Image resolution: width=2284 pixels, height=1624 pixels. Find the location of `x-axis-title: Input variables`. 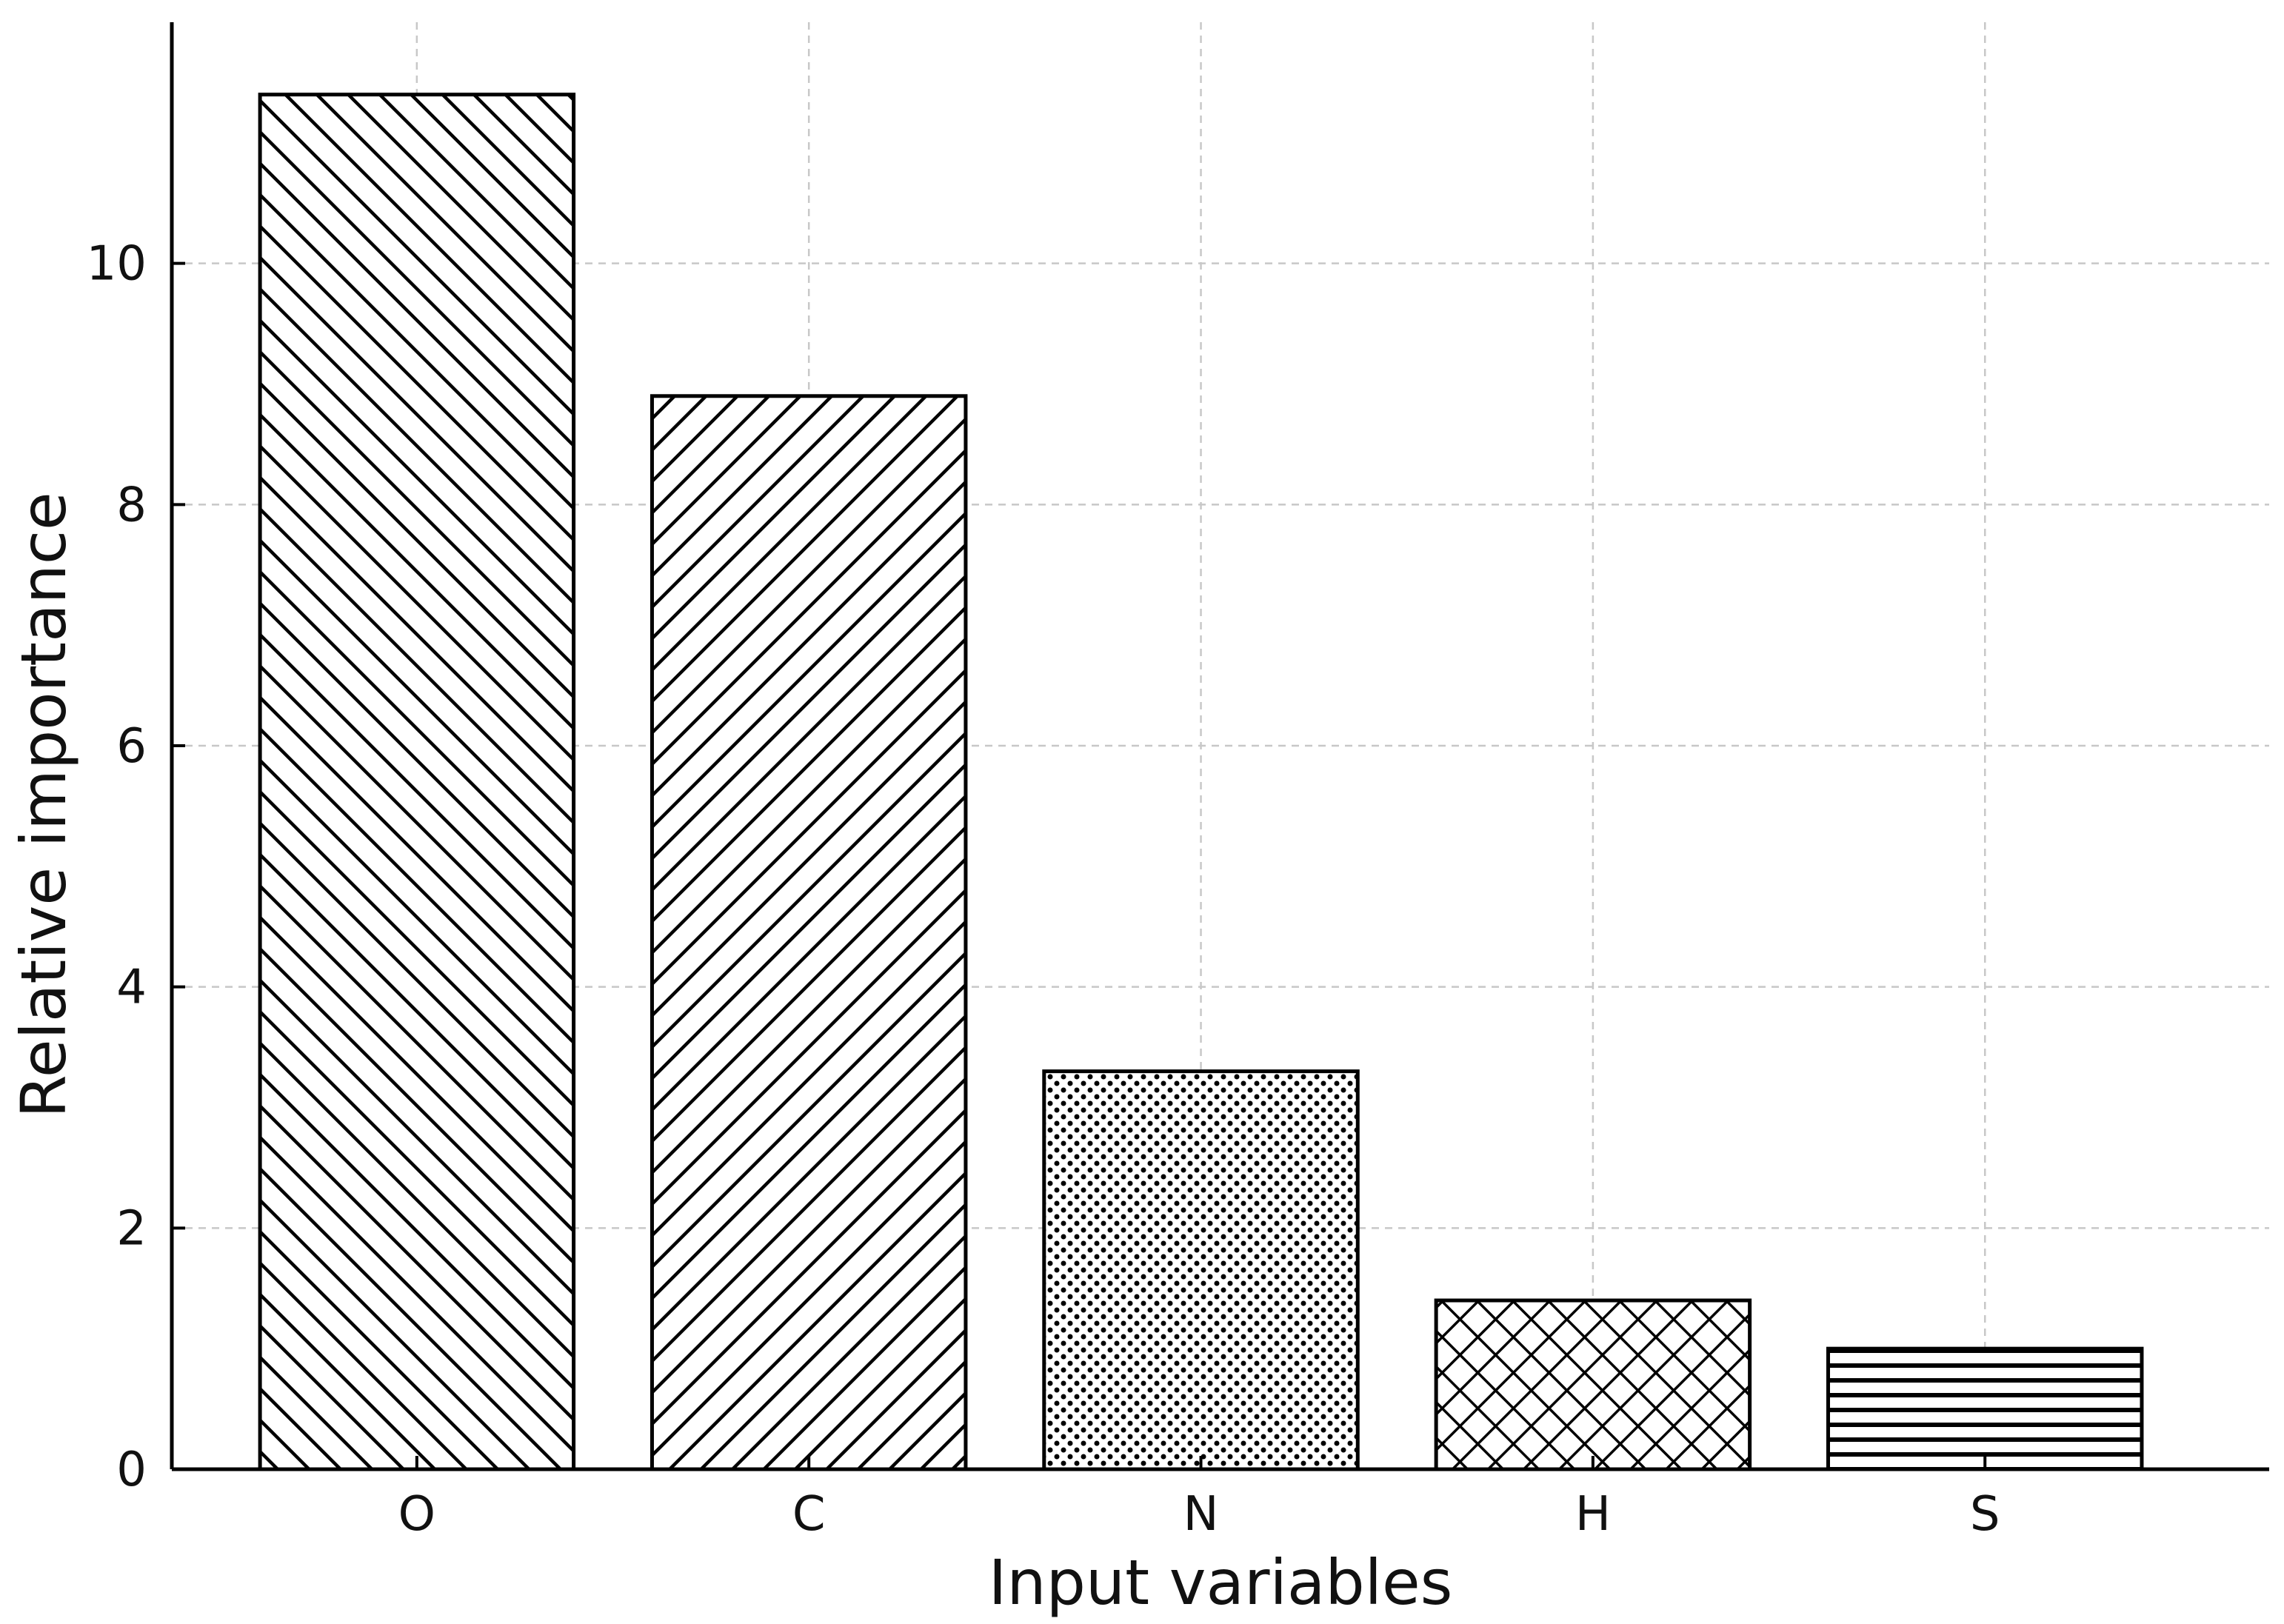

x-axis-title: Input variables is located at coordinates (1221, 1582).